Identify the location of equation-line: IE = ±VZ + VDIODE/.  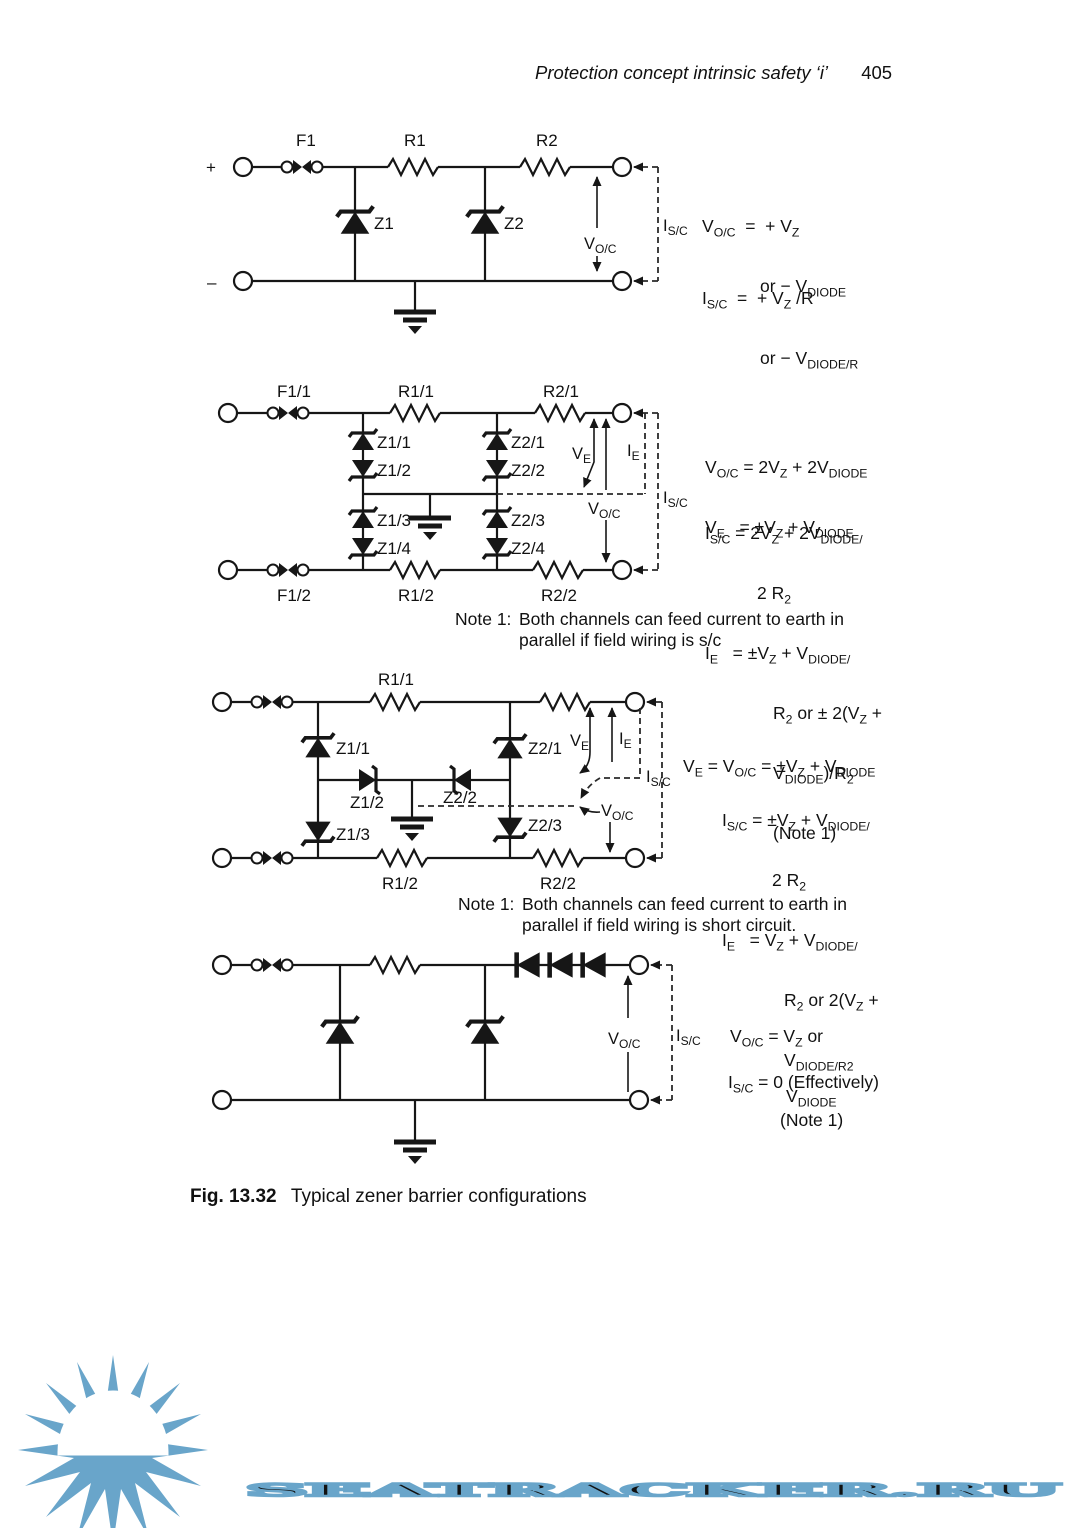
(778, 655).